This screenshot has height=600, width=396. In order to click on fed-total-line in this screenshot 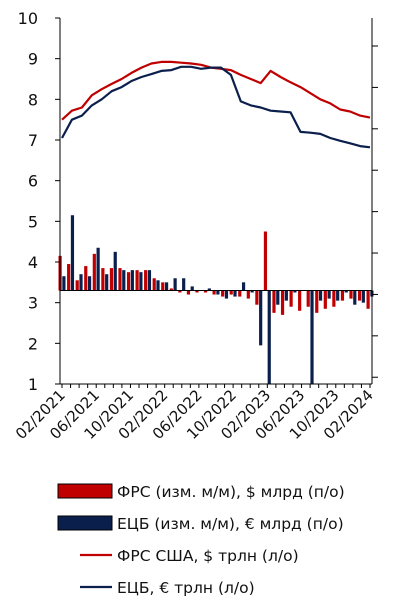, I will do `click(216, 90)`.